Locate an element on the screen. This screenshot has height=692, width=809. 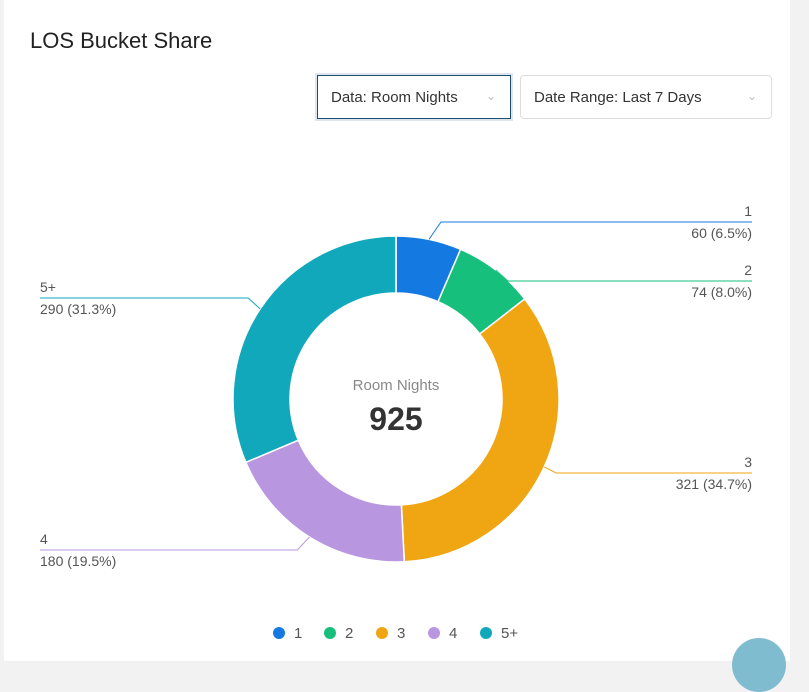
center-label: Room Nights is located at coordinates (396, 385).